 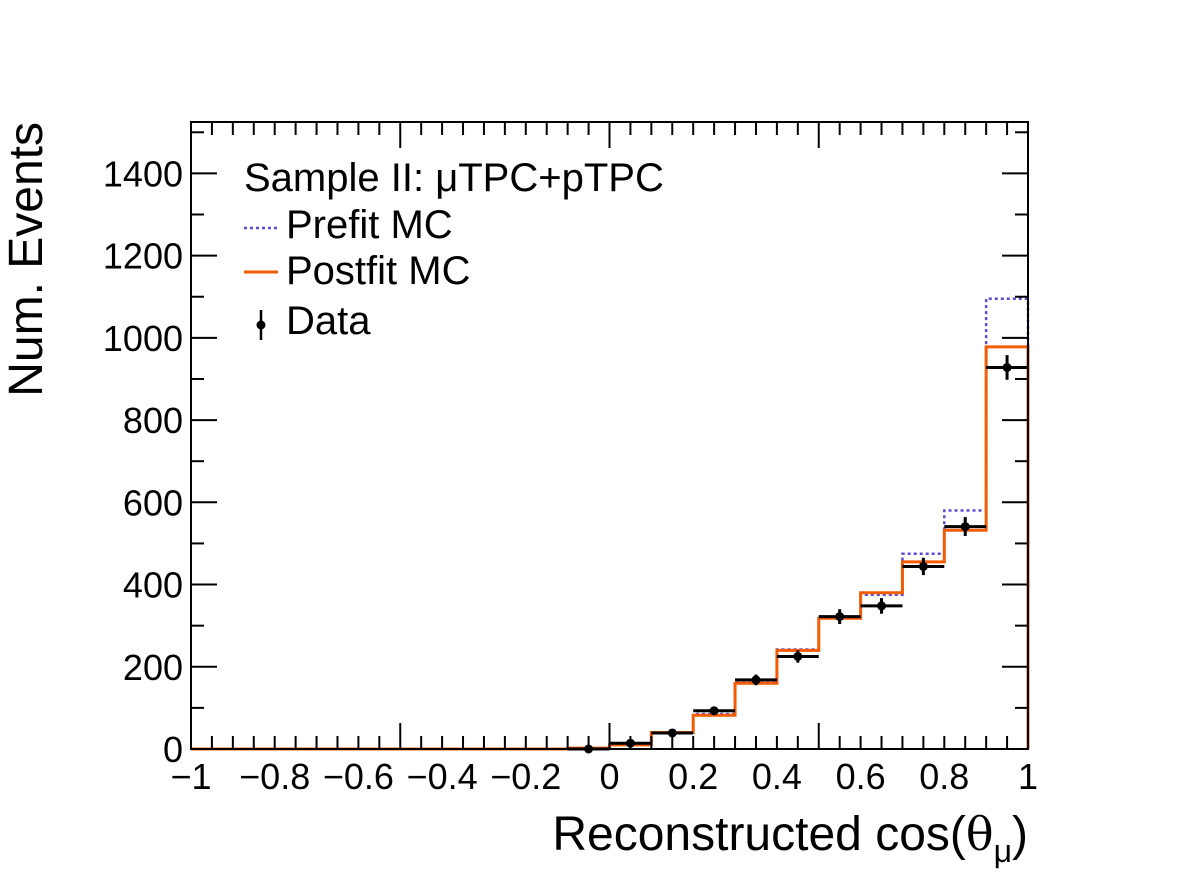 What do you see at coordinates (261, 325) in the screenshot?
I see `legend-data-marker` at bounding box center [261, 325].